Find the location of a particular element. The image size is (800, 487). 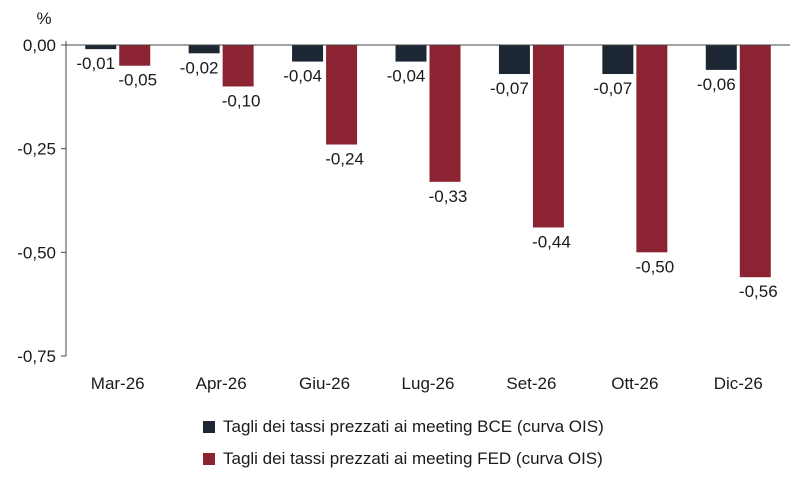

y-axis-unit-label: % is located at coordinates (43, 18).